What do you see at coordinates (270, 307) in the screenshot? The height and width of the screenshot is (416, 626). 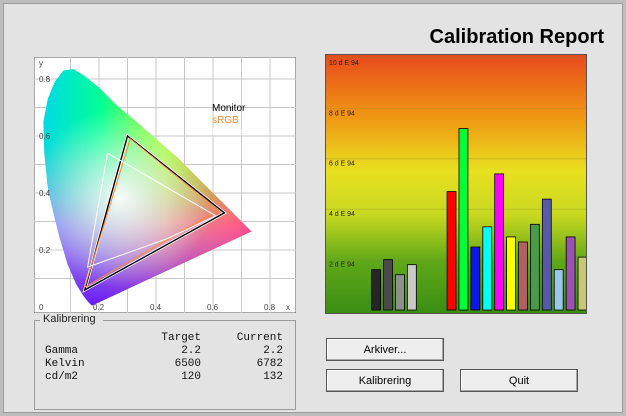 I see `x-tick-label: 0.8` at bounding box center [270, 307].